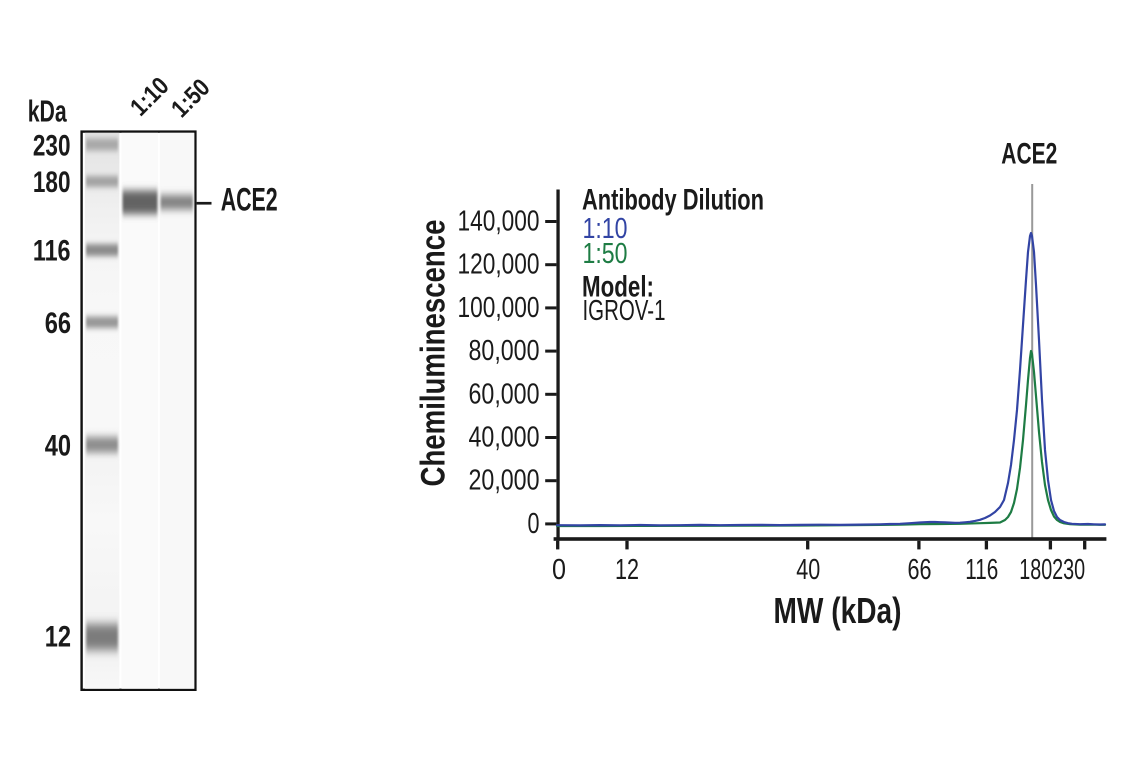 The height and width of the screenshot is (773, 1141). Describe the element at coordinates (838, 610) in the screenshot. I see `svg-text: MW (kDa)` at that location.